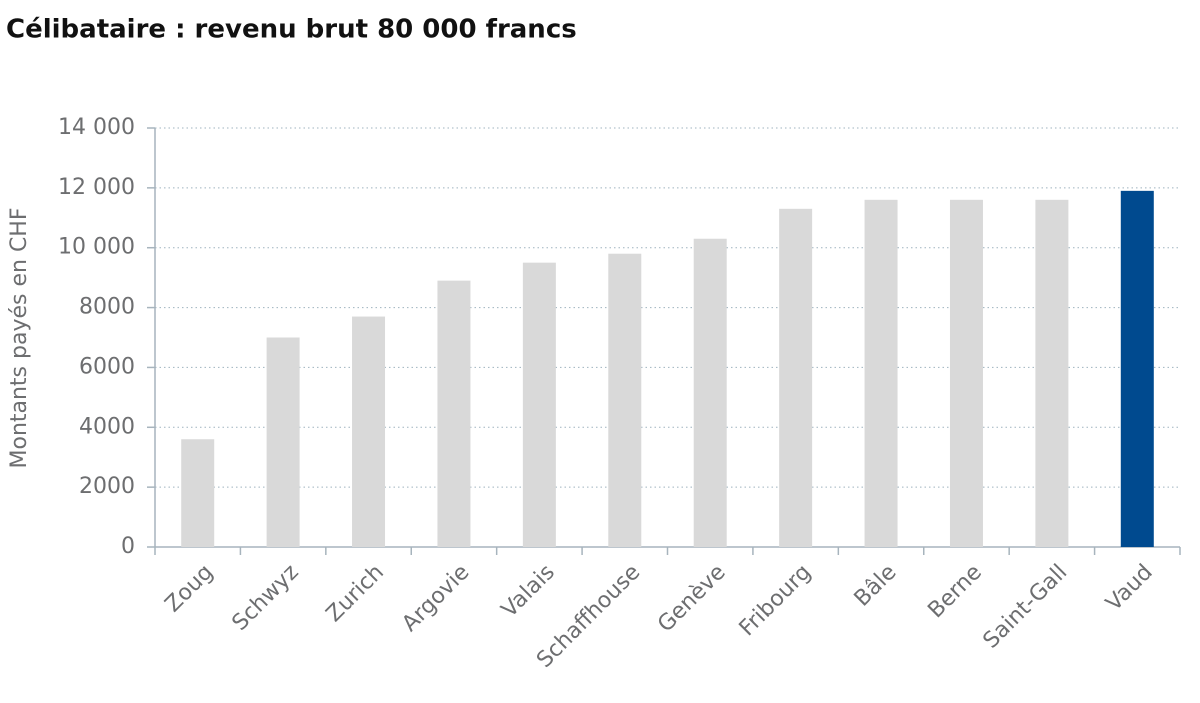  I want to click on x-tick-label: Zoug, so click(190, 589).